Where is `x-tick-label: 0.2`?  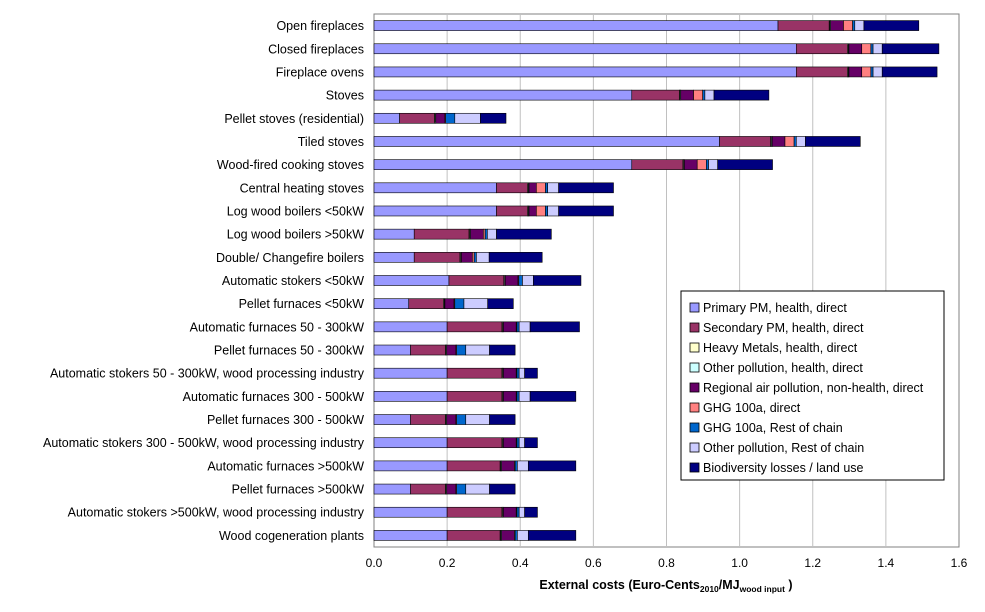 x-tick-label: 0.2 is located at coordinates (447, 563).